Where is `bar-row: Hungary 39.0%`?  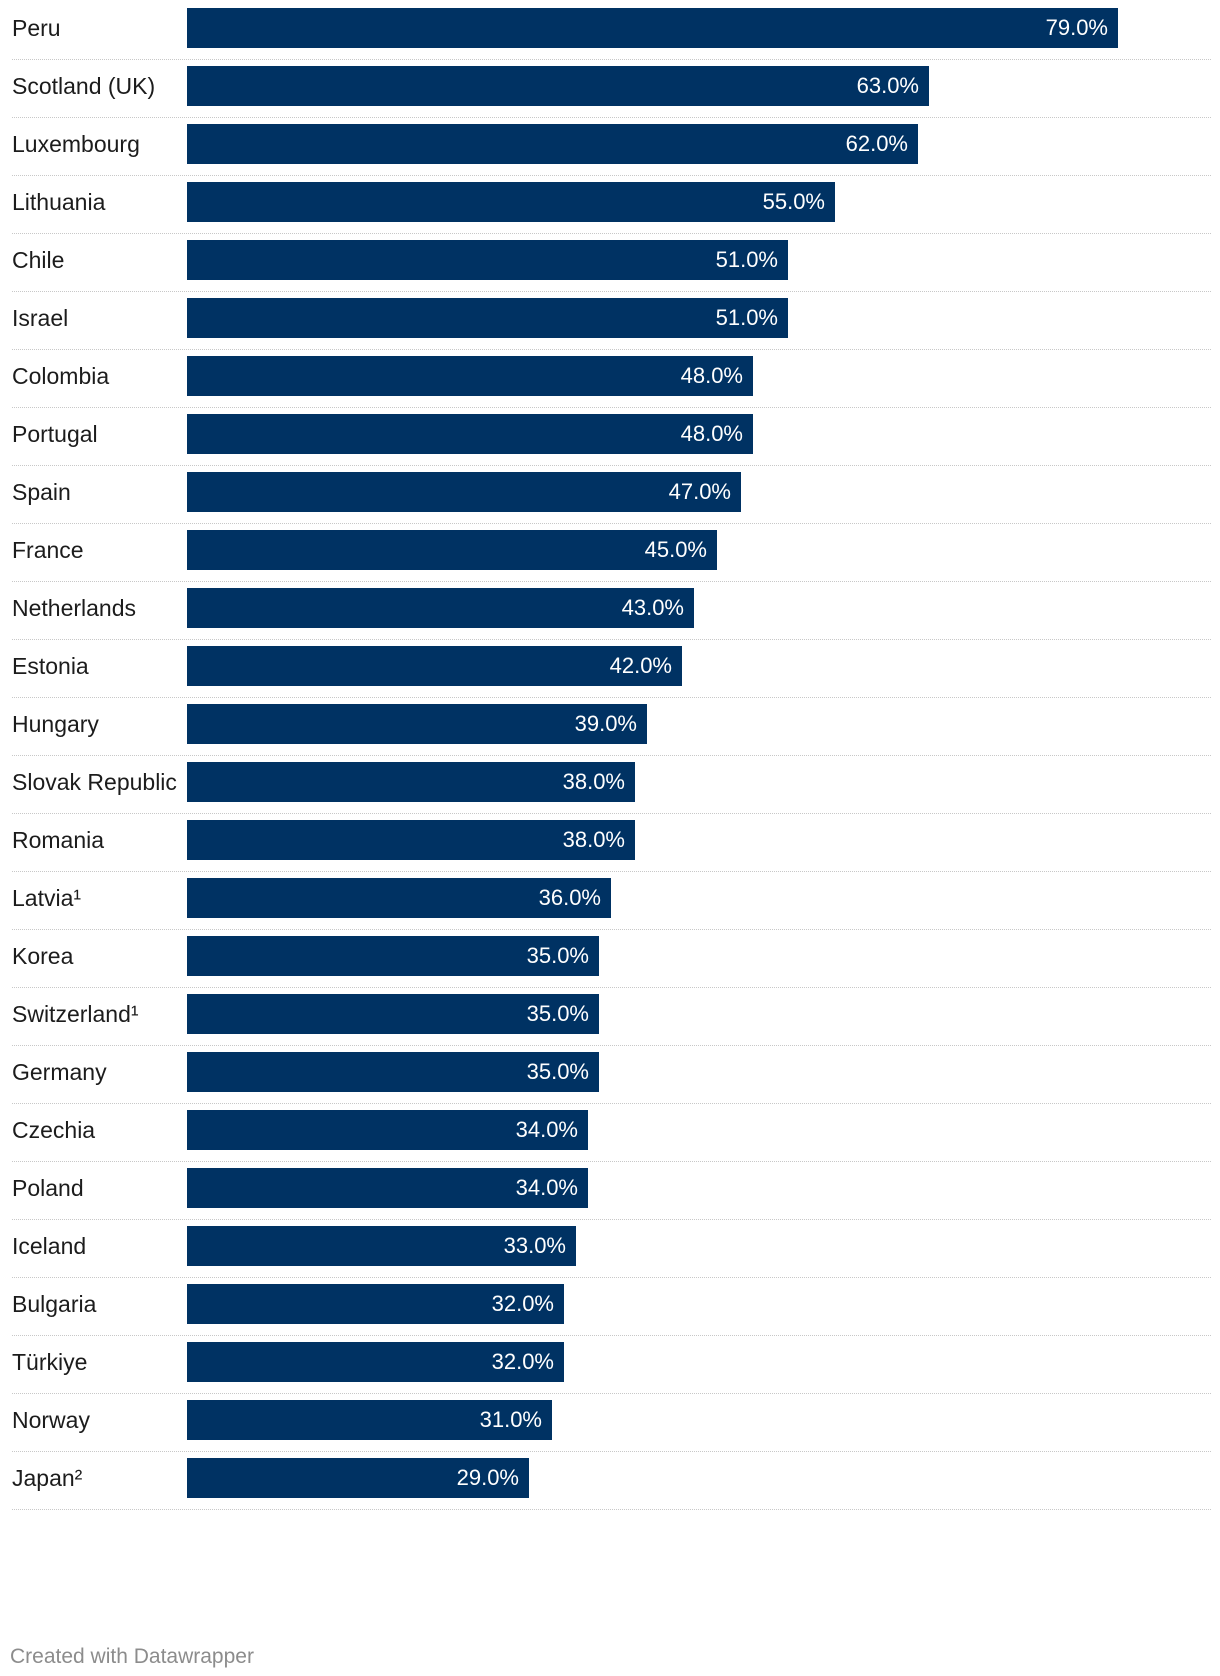 bar-row: Hungary 39.0% is located at coordinates (611, 725).